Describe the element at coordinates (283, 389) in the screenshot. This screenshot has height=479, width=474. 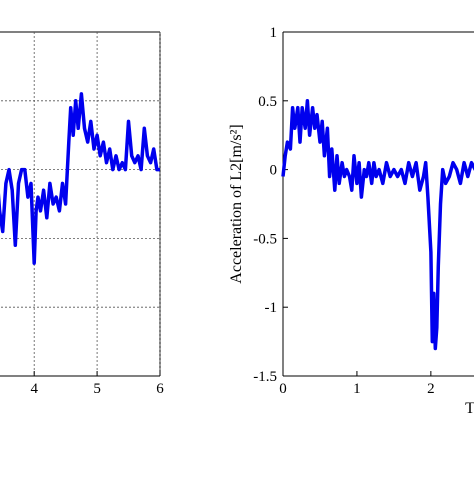
I see `x-tick-label: 0` at that location.